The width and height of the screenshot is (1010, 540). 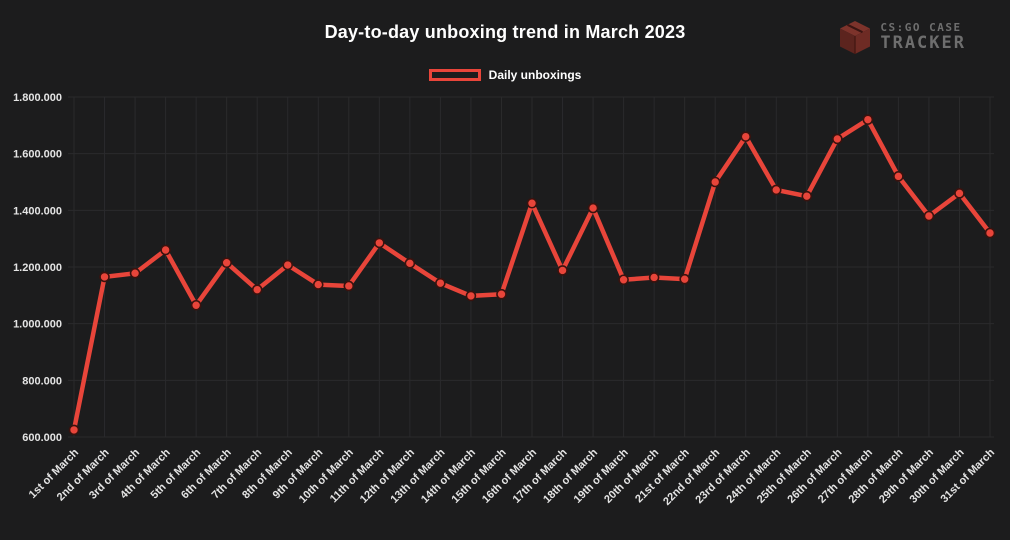 I want to click on y-axis-label: 1.800.000, so click(x=37, y=98).